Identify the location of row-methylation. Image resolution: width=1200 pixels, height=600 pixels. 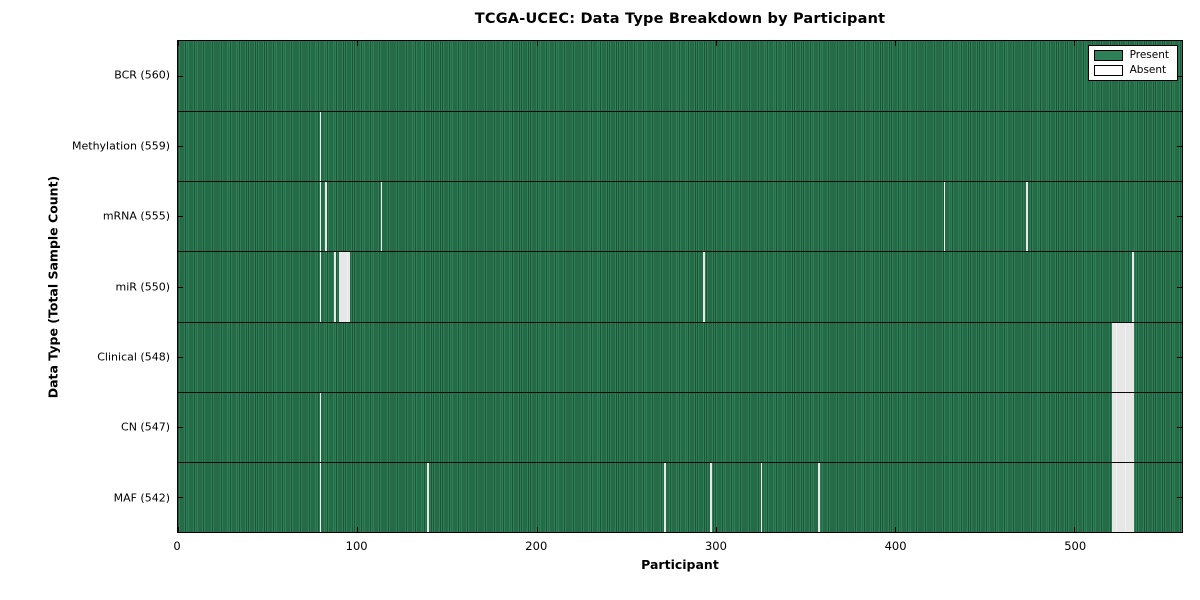
(680, 146).